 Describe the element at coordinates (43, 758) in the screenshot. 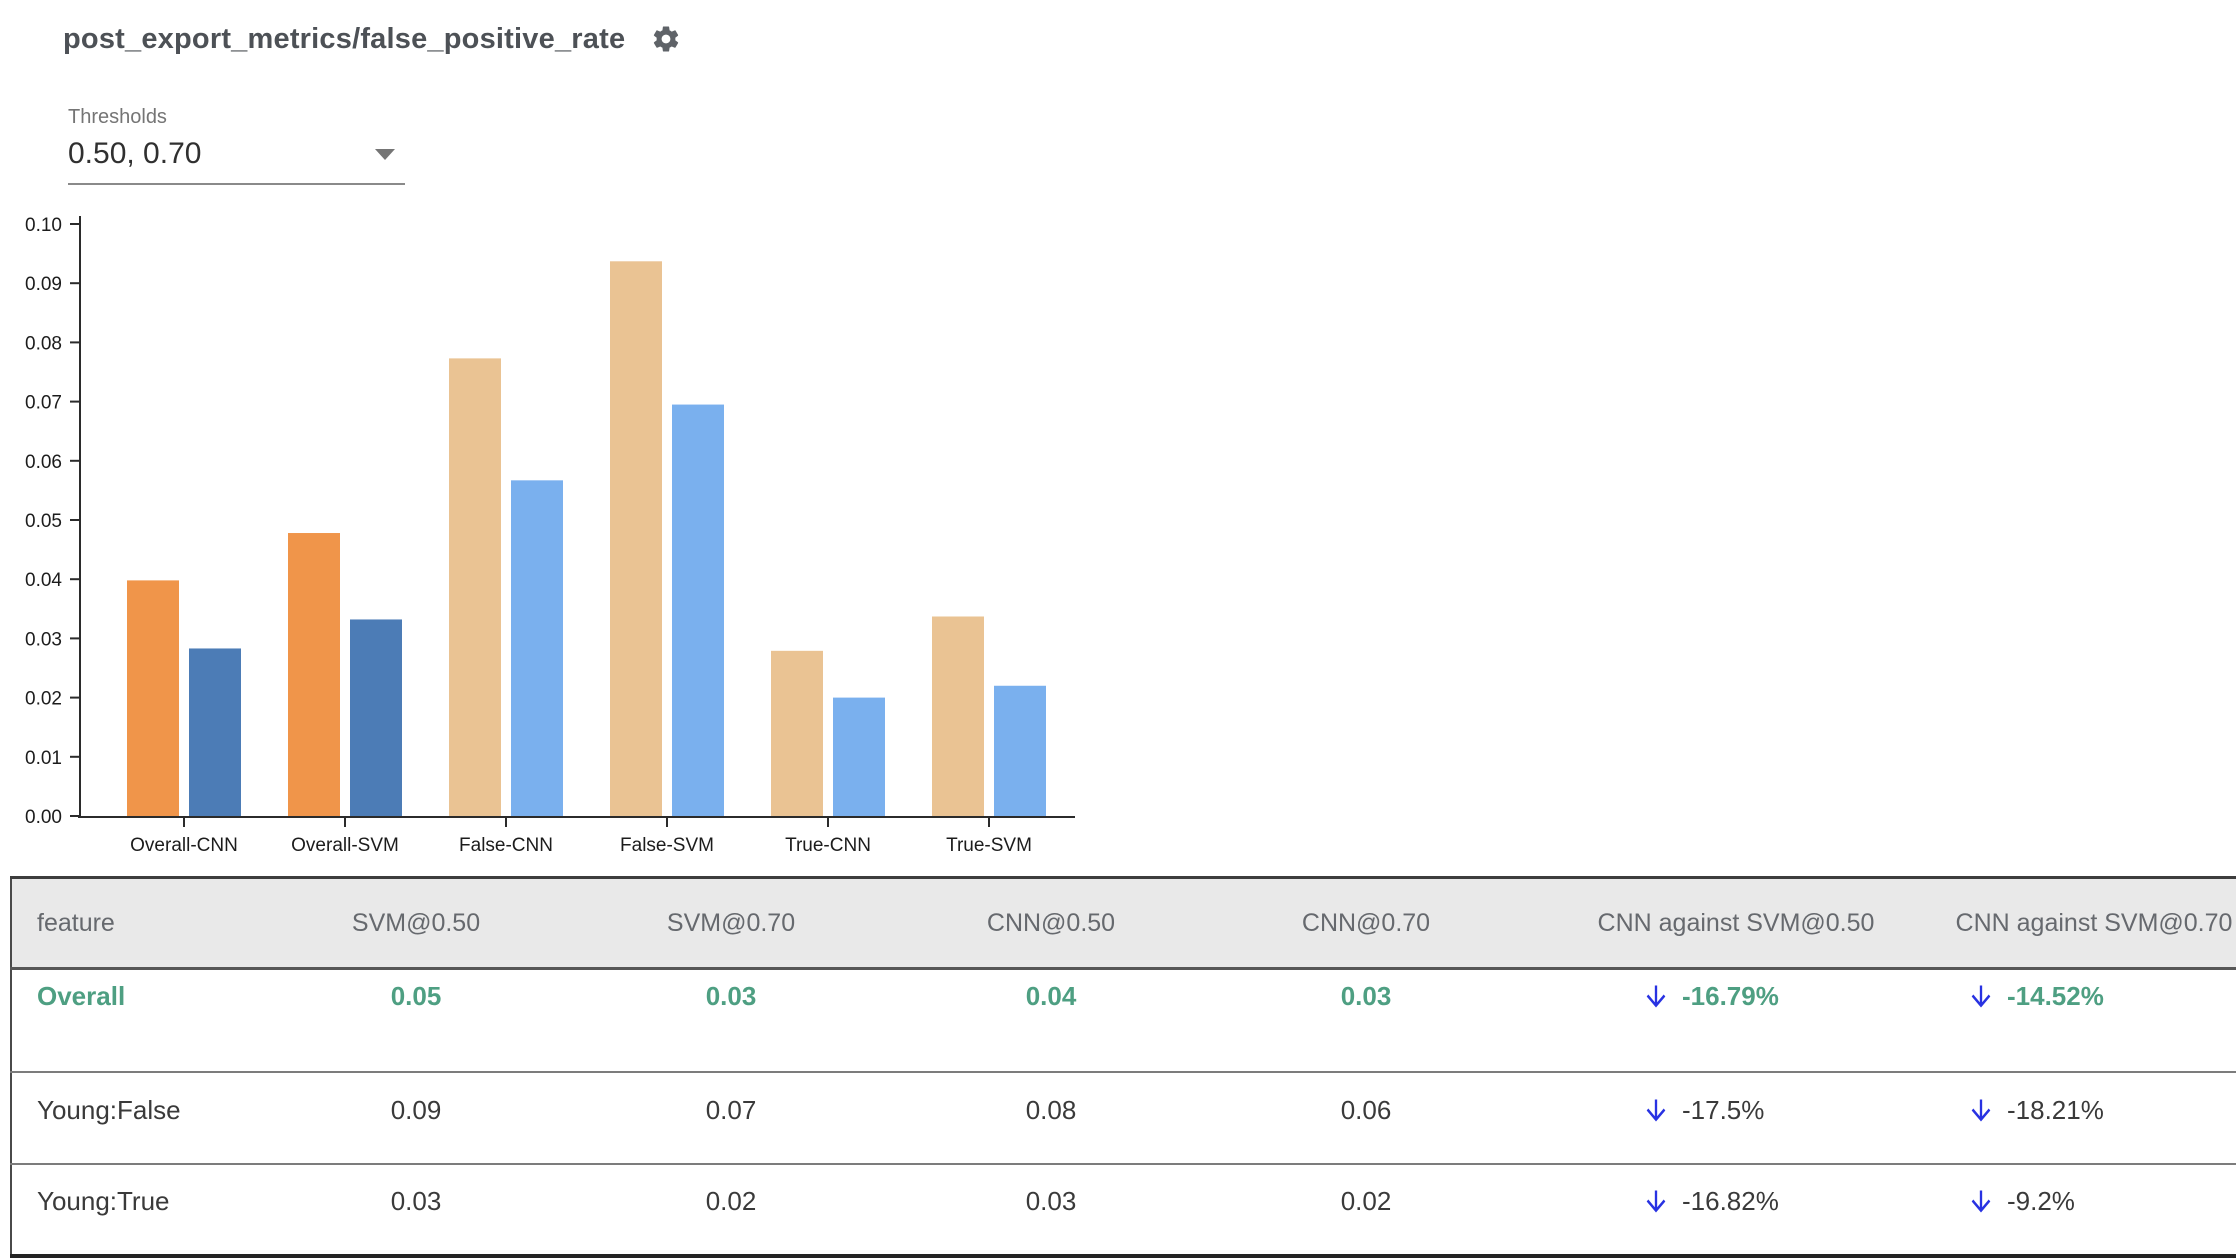

I see `y-tick-label: 0.01` at that location.